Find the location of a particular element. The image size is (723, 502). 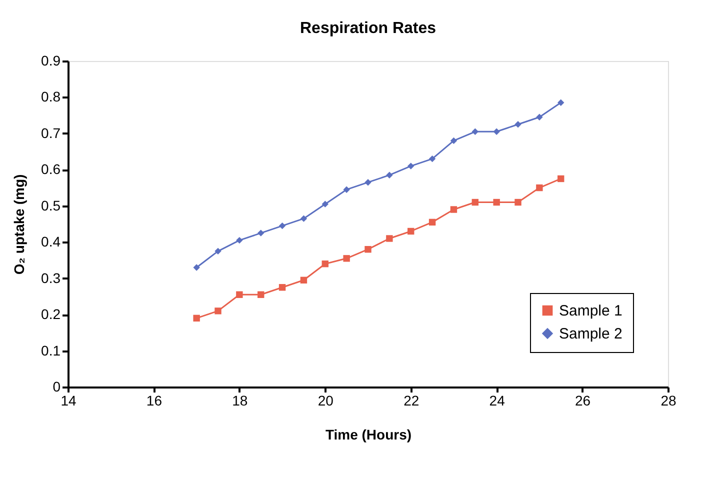

legend-label: Sample 2 is located at coordinates (590, 334).